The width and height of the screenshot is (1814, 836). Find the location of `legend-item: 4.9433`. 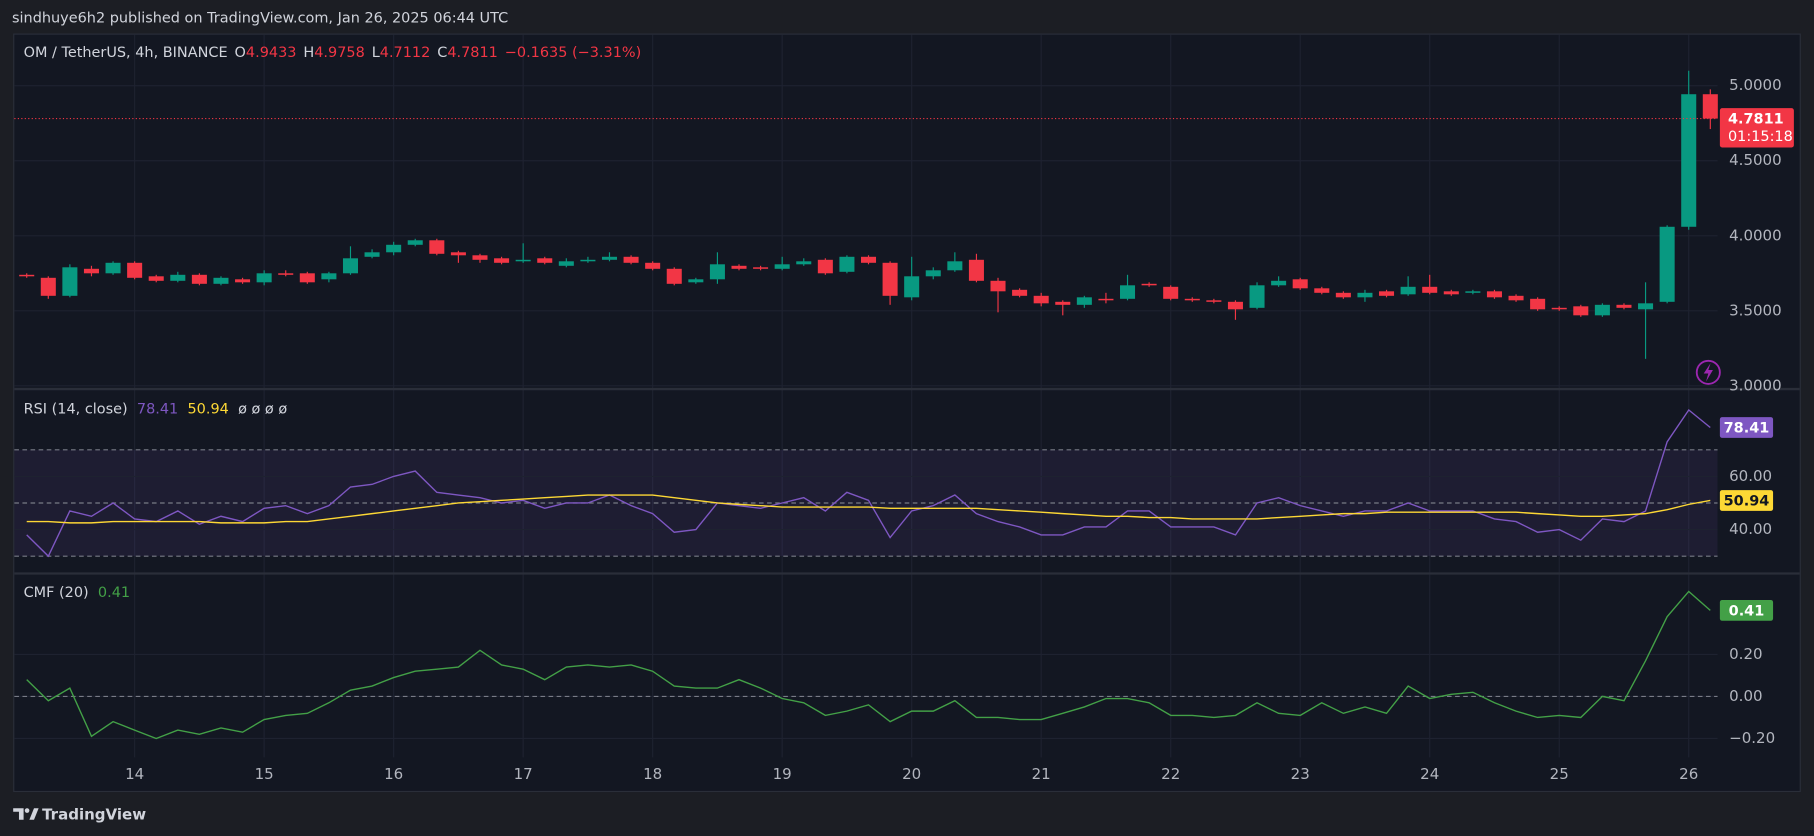

legend-item: 4.9433 is located at coordinates (271, 53).